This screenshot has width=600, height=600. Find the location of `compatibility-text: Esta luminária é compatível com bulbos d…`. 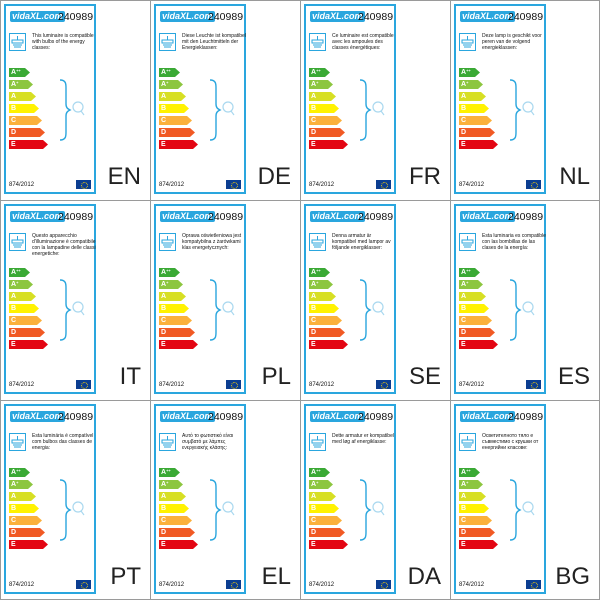

compatibility-text: Esta luminária é compatível com bulbos d… is located at coordinates (63, 442).